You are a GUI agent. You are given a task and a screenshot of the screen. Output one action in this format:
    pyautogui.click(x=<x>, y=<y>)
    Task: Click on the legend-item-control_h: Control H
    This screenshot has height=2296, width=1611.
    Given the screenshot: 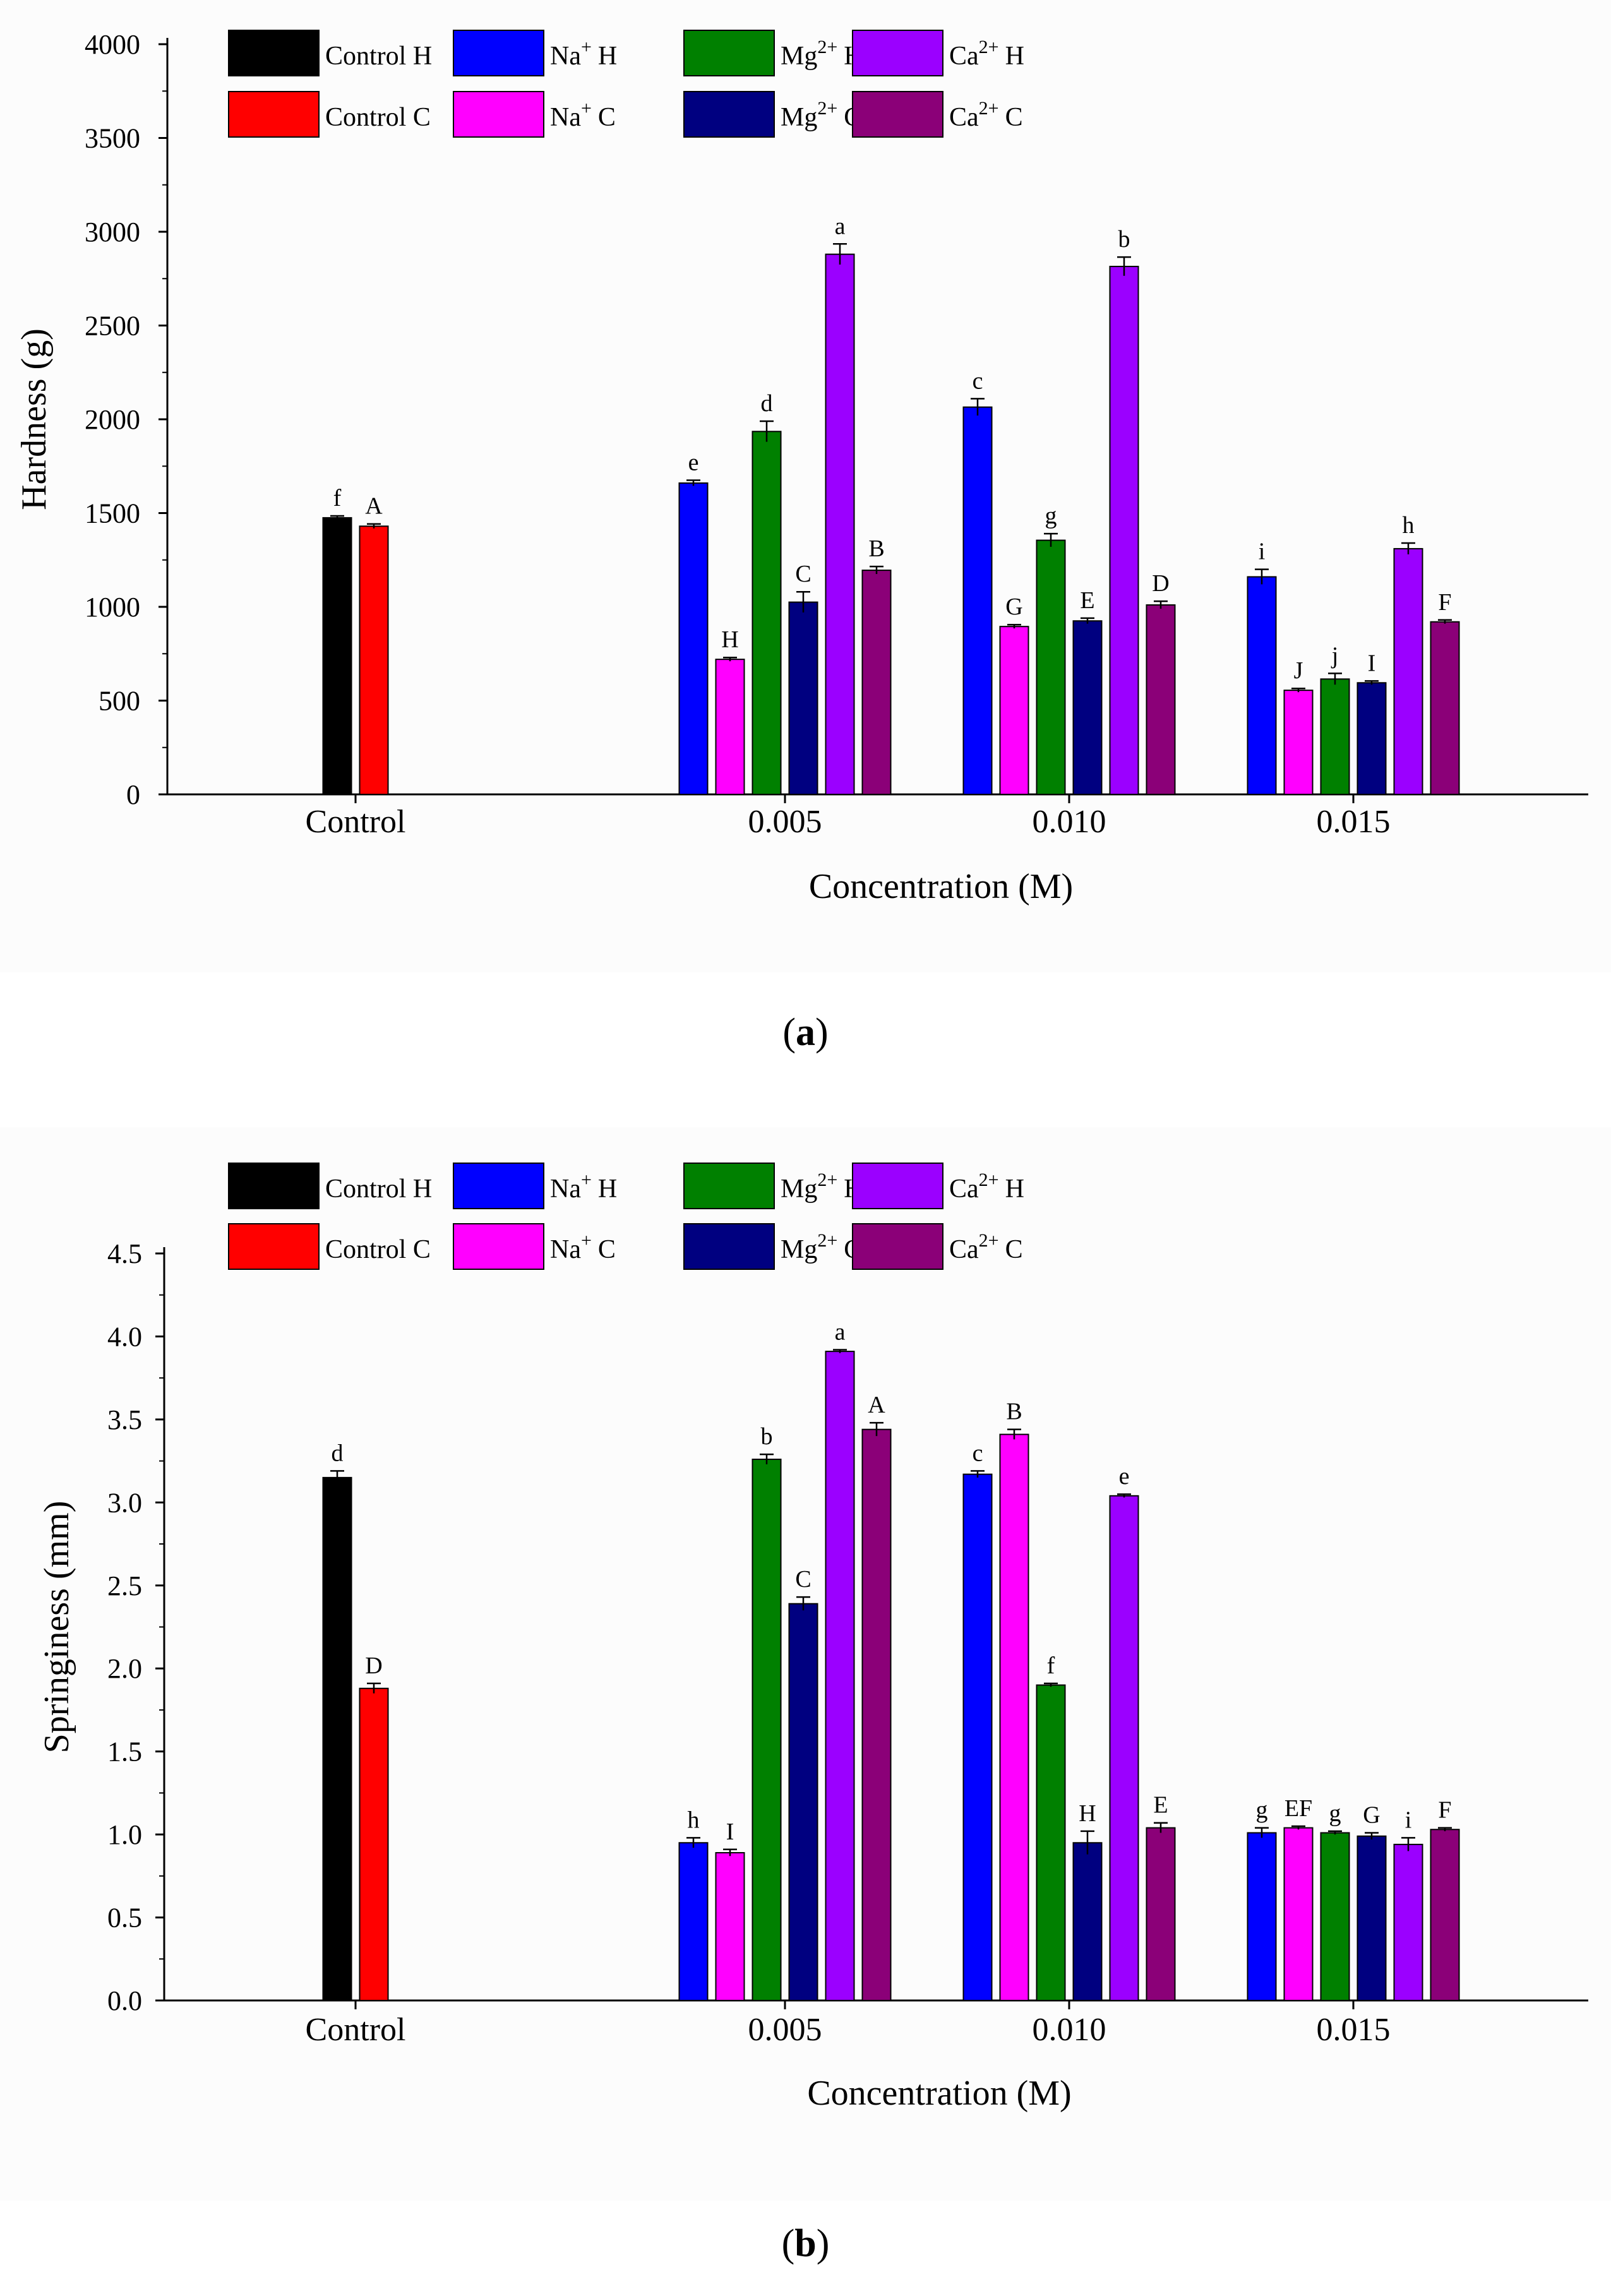 What is the action you would take?
    pyautogui.click(x=330, y=1186)
    